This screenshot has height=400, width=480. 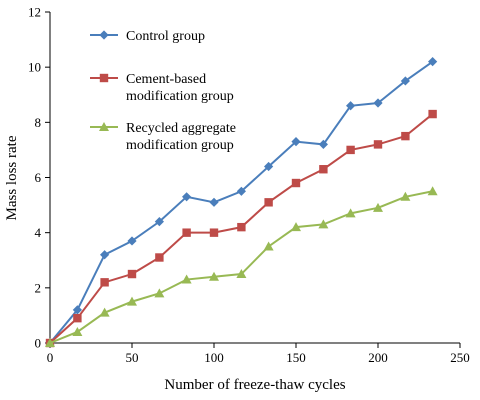 I want to click on legend-item-2: Recycled aggregate modification group, so click(x=163, y=137).